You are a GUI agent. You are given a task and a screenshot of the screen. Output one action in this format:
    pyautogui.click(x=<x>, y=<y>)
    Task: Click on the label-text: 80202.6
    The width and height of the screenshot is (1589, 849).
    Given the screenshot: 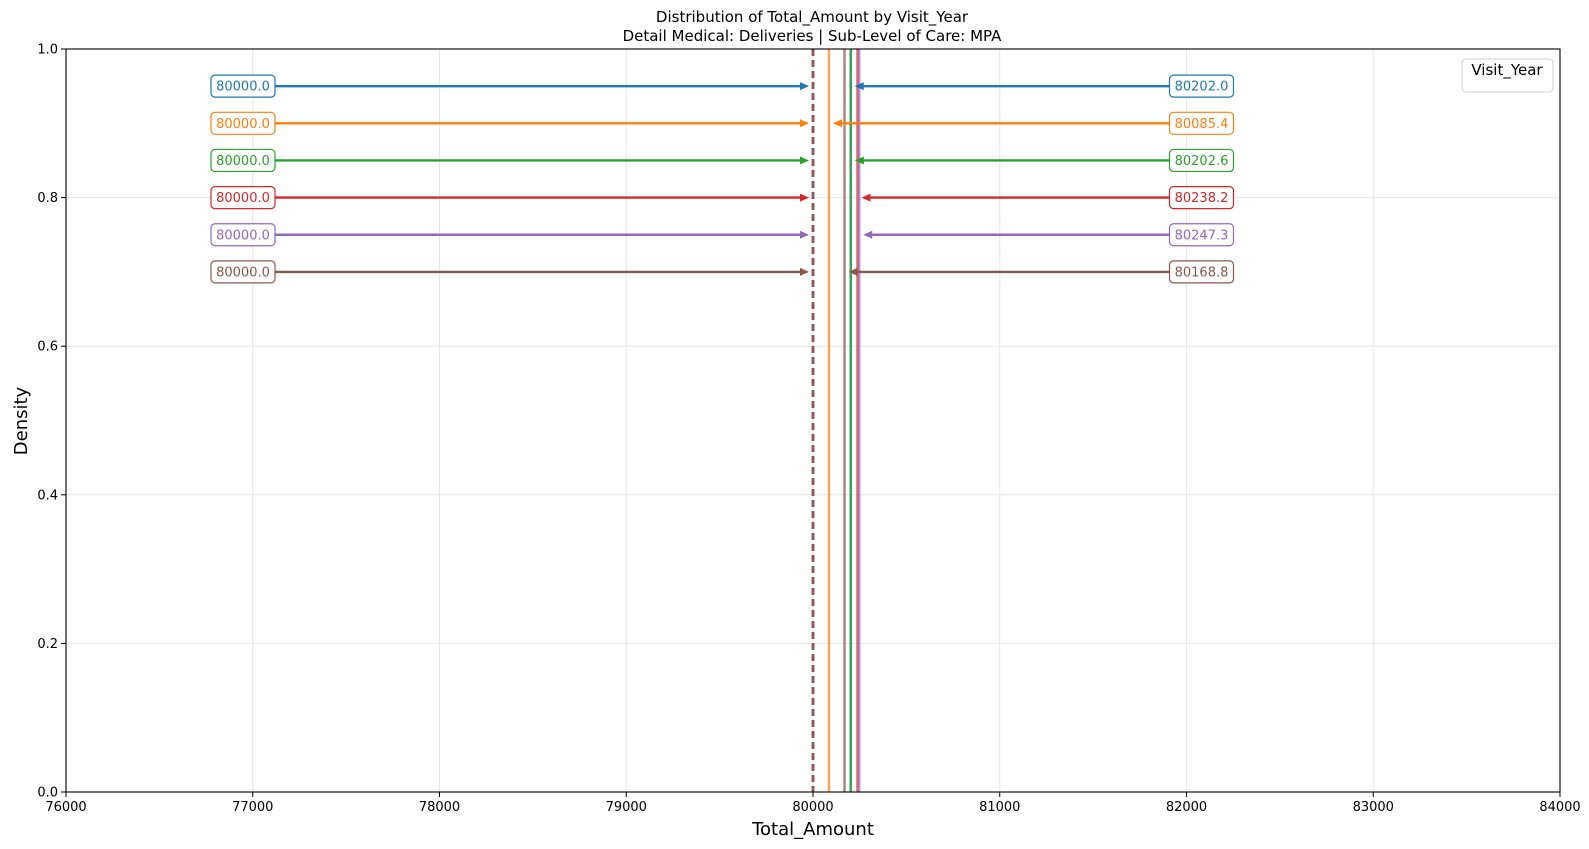 What is the action you would take?
    pyautogui.click(x=1202, y=161)
    